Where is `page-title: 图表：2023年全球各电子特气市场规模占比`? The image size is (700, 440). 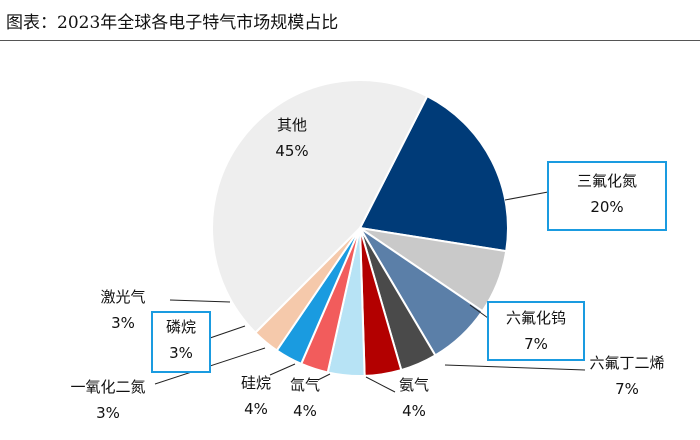
page-title: 图表：2023年全球各电子特气市场规模占比 is located at coordinates (172, 23).